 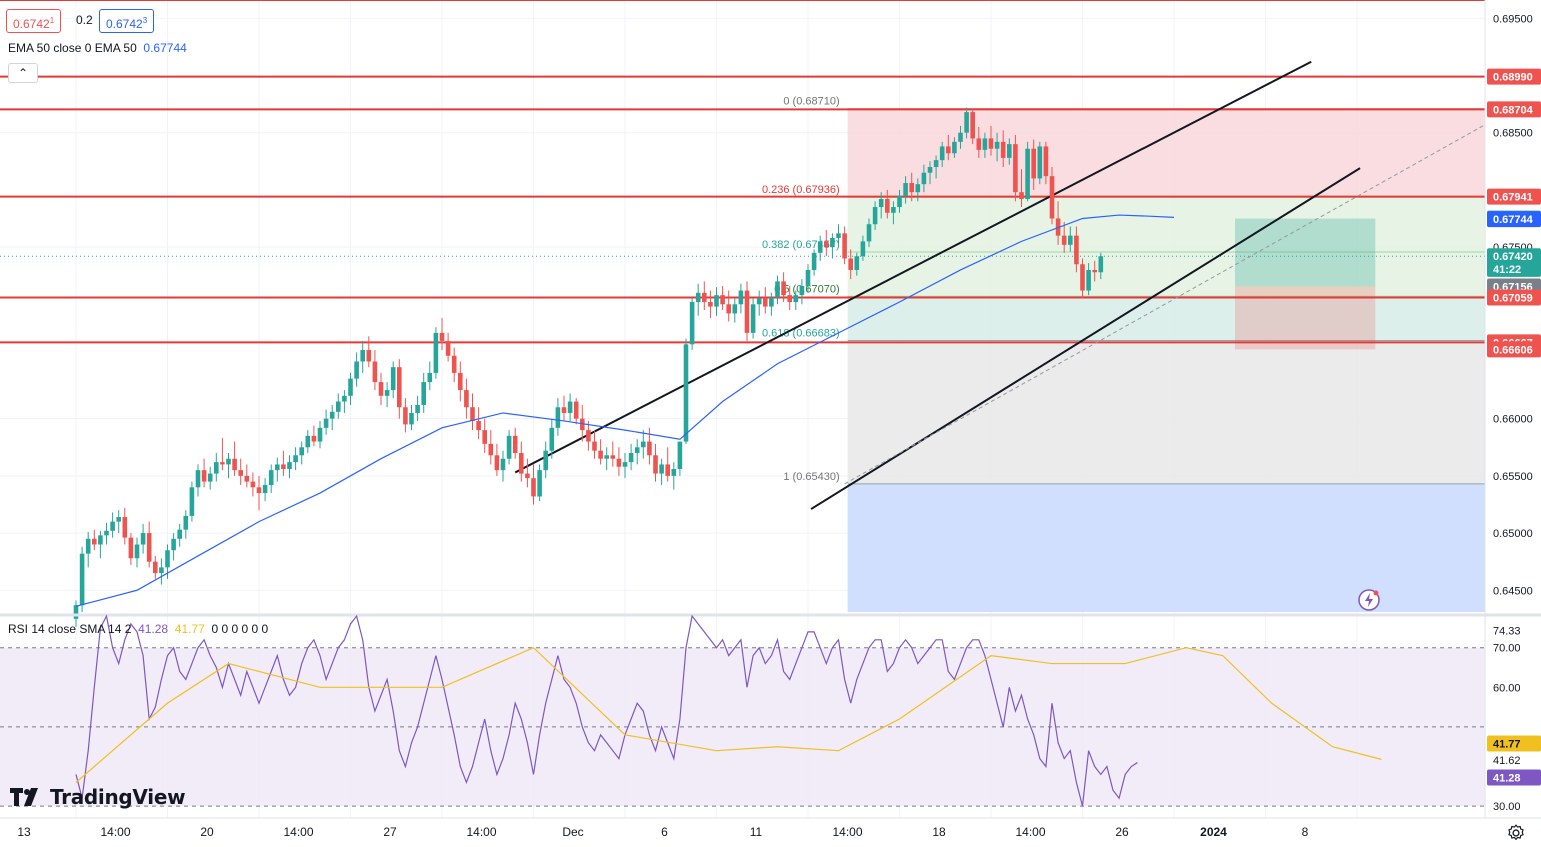 What do you see at coordinates (1305, 252) in the screenshot?
I see `target-zone` at bounding box center [1305, 252].